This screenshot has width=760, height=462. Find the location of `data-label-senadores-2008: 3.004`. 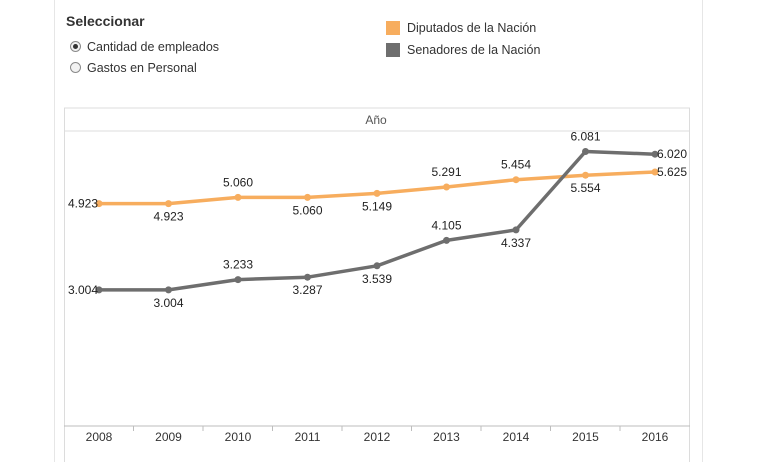

data-label-senadores-2008: 3.004 is located at coordinates (83, 290).